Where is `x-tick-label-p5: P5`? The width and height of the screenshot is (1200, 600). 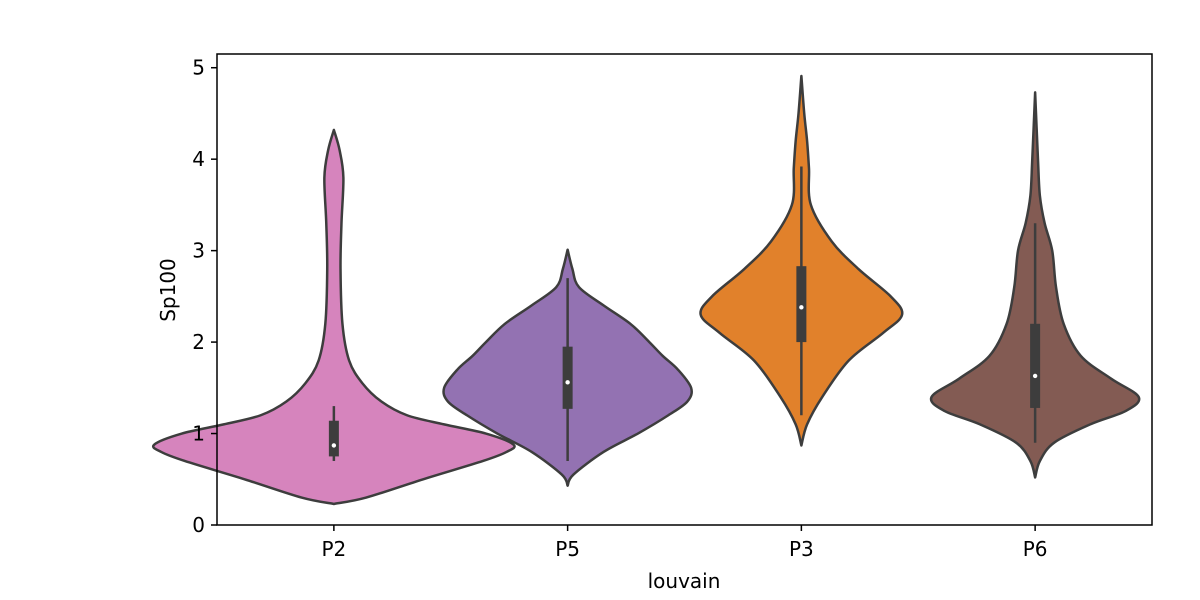
x-tick-label-p5: P5 is located at coordinates (567, 549).